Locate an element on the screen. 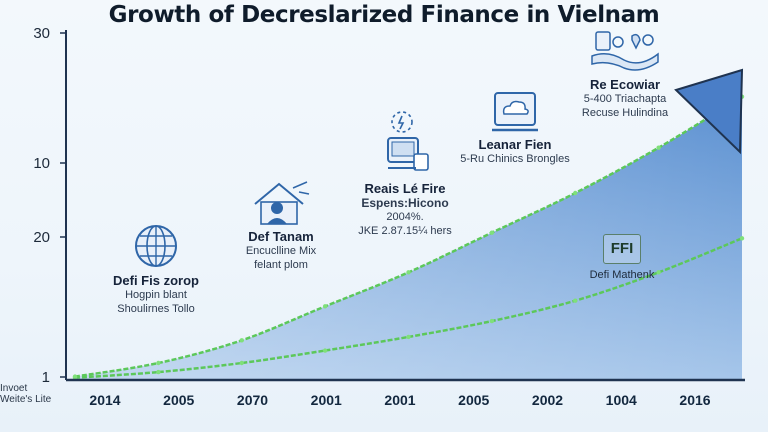  house-user-icon is located at coordinates (282, 203).